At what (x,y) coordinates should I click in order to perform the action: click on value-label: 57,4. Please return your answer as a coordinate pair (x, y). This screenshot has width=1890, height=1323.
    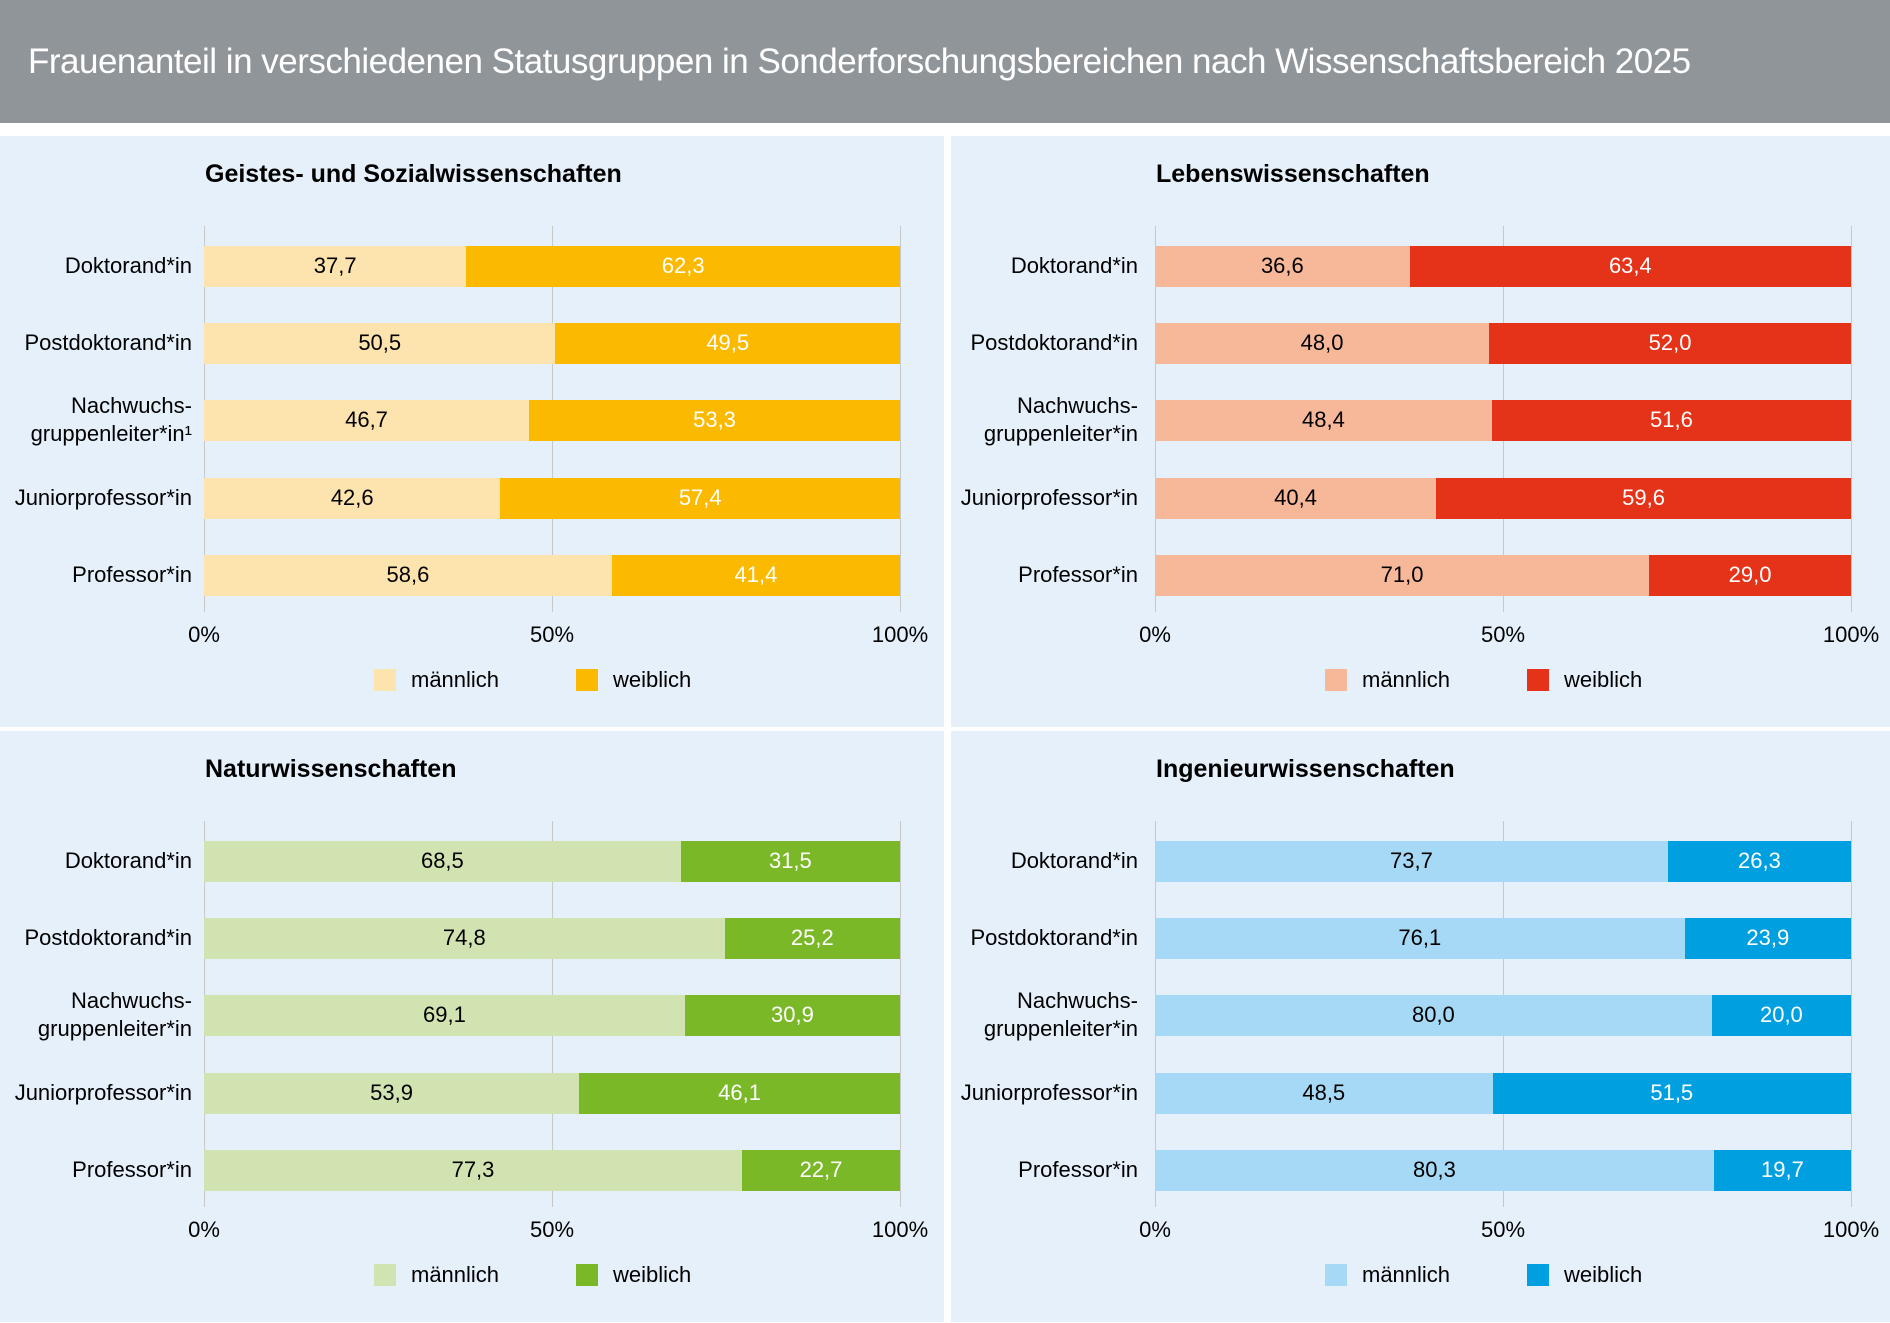
    Looking at the image, I should click on (700, 497).